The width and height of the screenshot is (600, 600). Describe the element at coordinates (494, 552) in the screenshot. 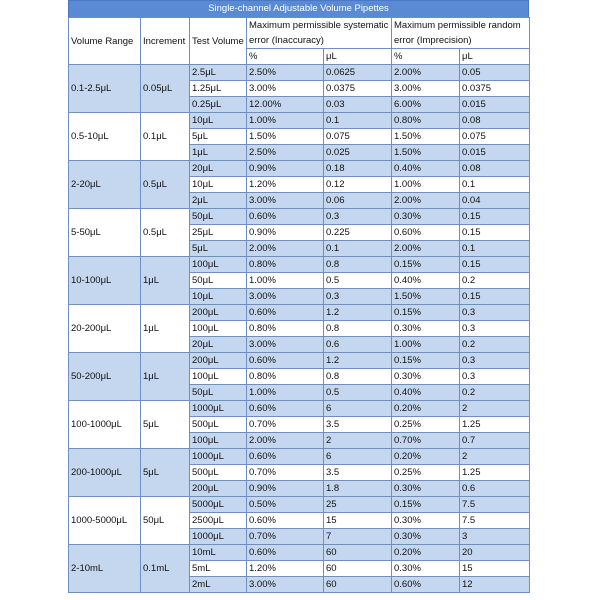

I see `random-ul-cell: 20` at that location.